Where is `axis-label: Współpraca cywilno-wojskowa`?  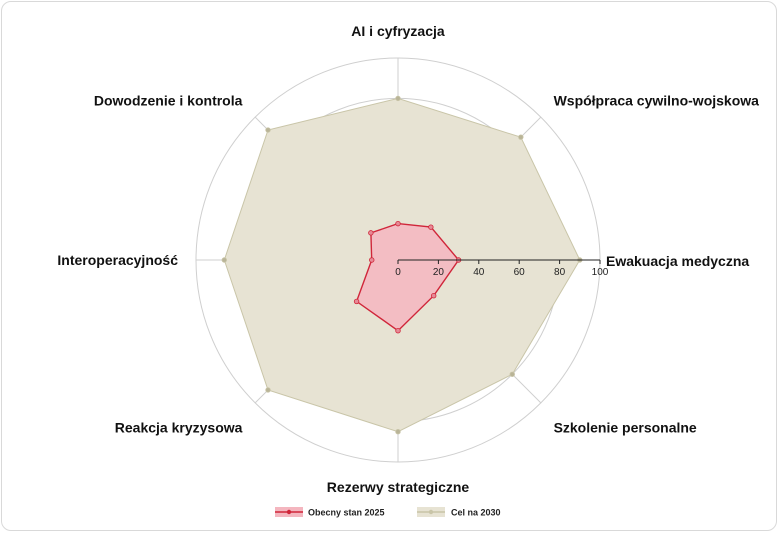 axis-label: Współpraca cywilno-wojskowa is located at coordinates (657, 100).